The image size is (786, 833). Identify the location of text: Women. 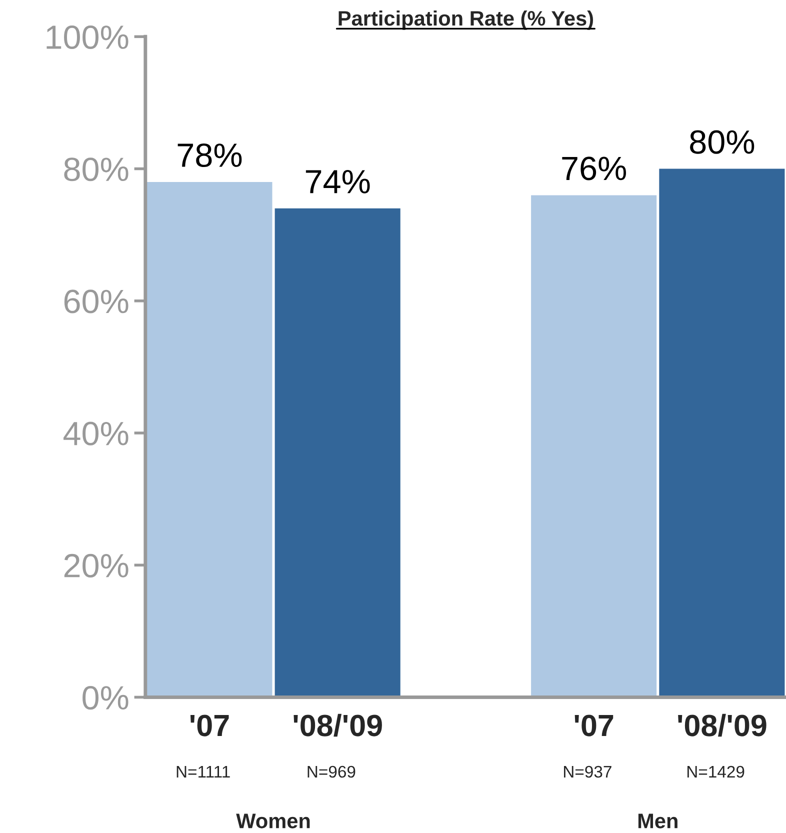
(273, 821).